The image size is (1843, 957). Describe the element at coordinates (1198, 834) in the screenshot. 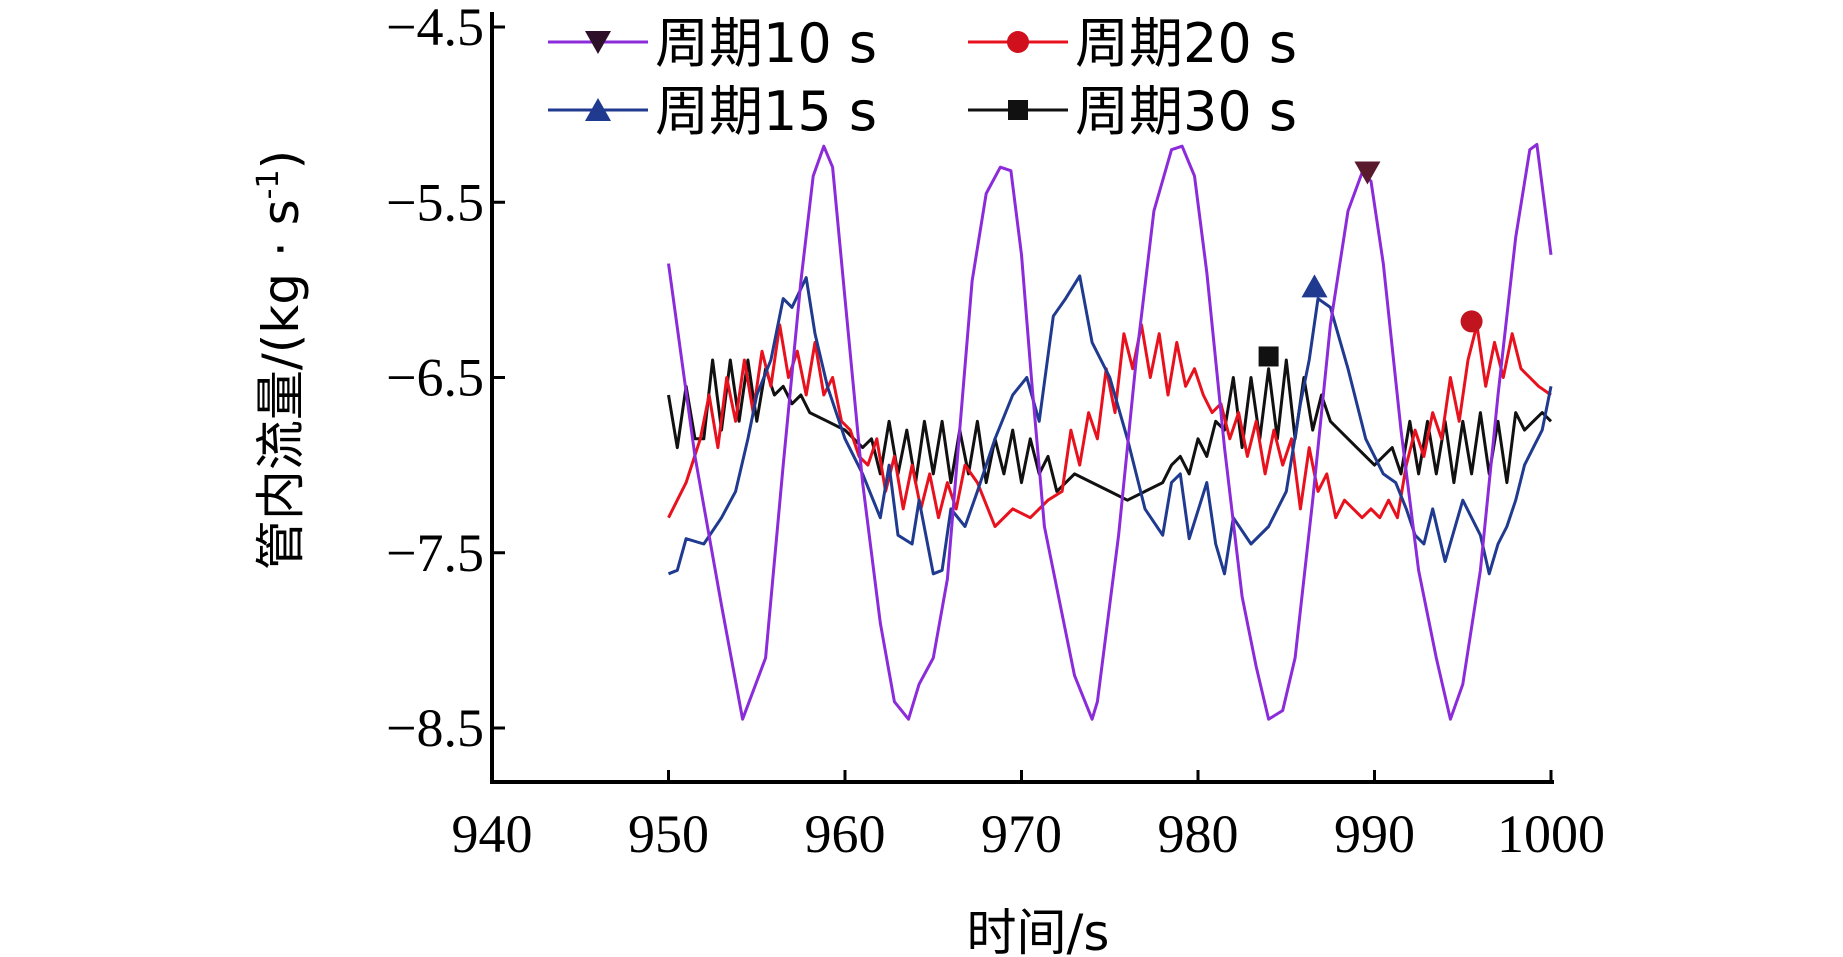

I see `x-tick-label: 980` at that location.